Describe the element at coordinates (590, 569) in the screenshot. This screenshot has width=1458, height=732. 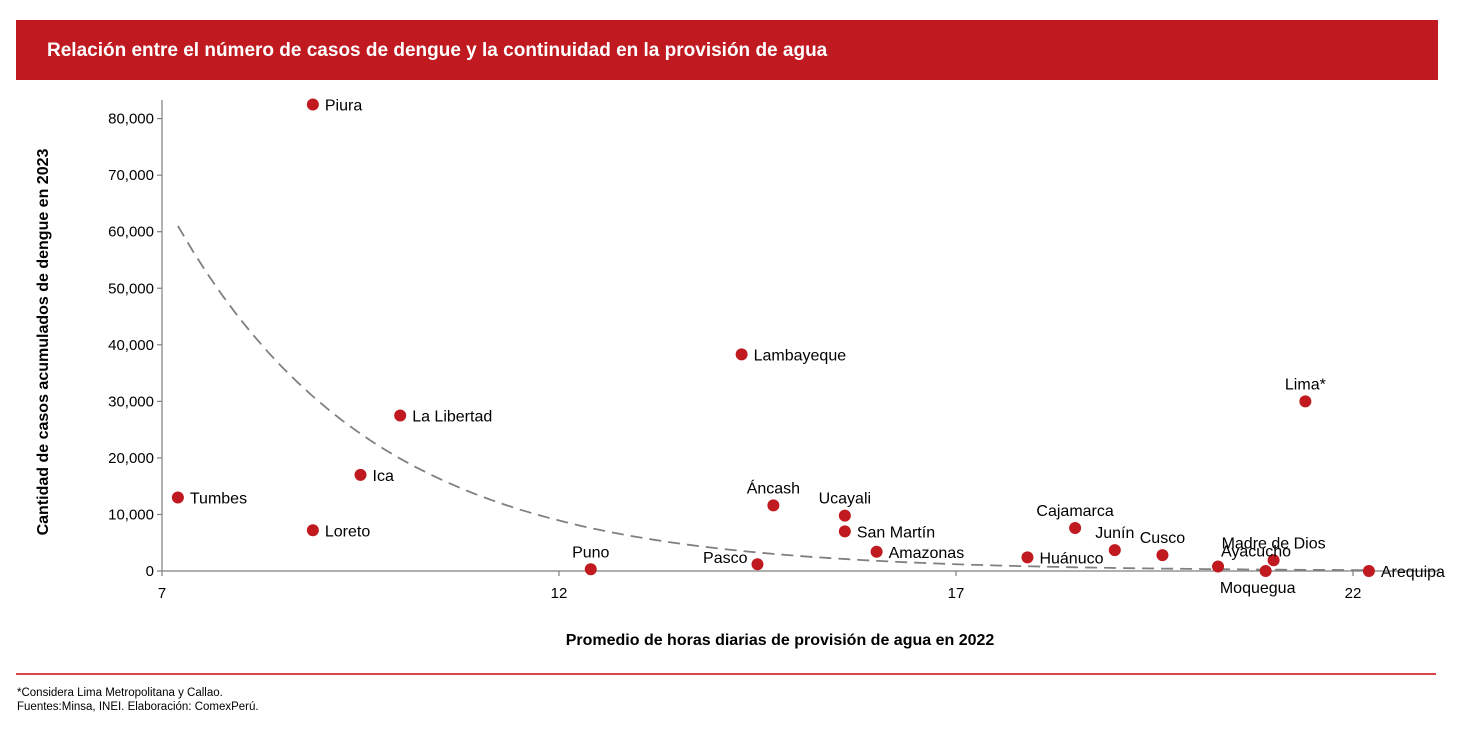
I see `point-puno` at that location.